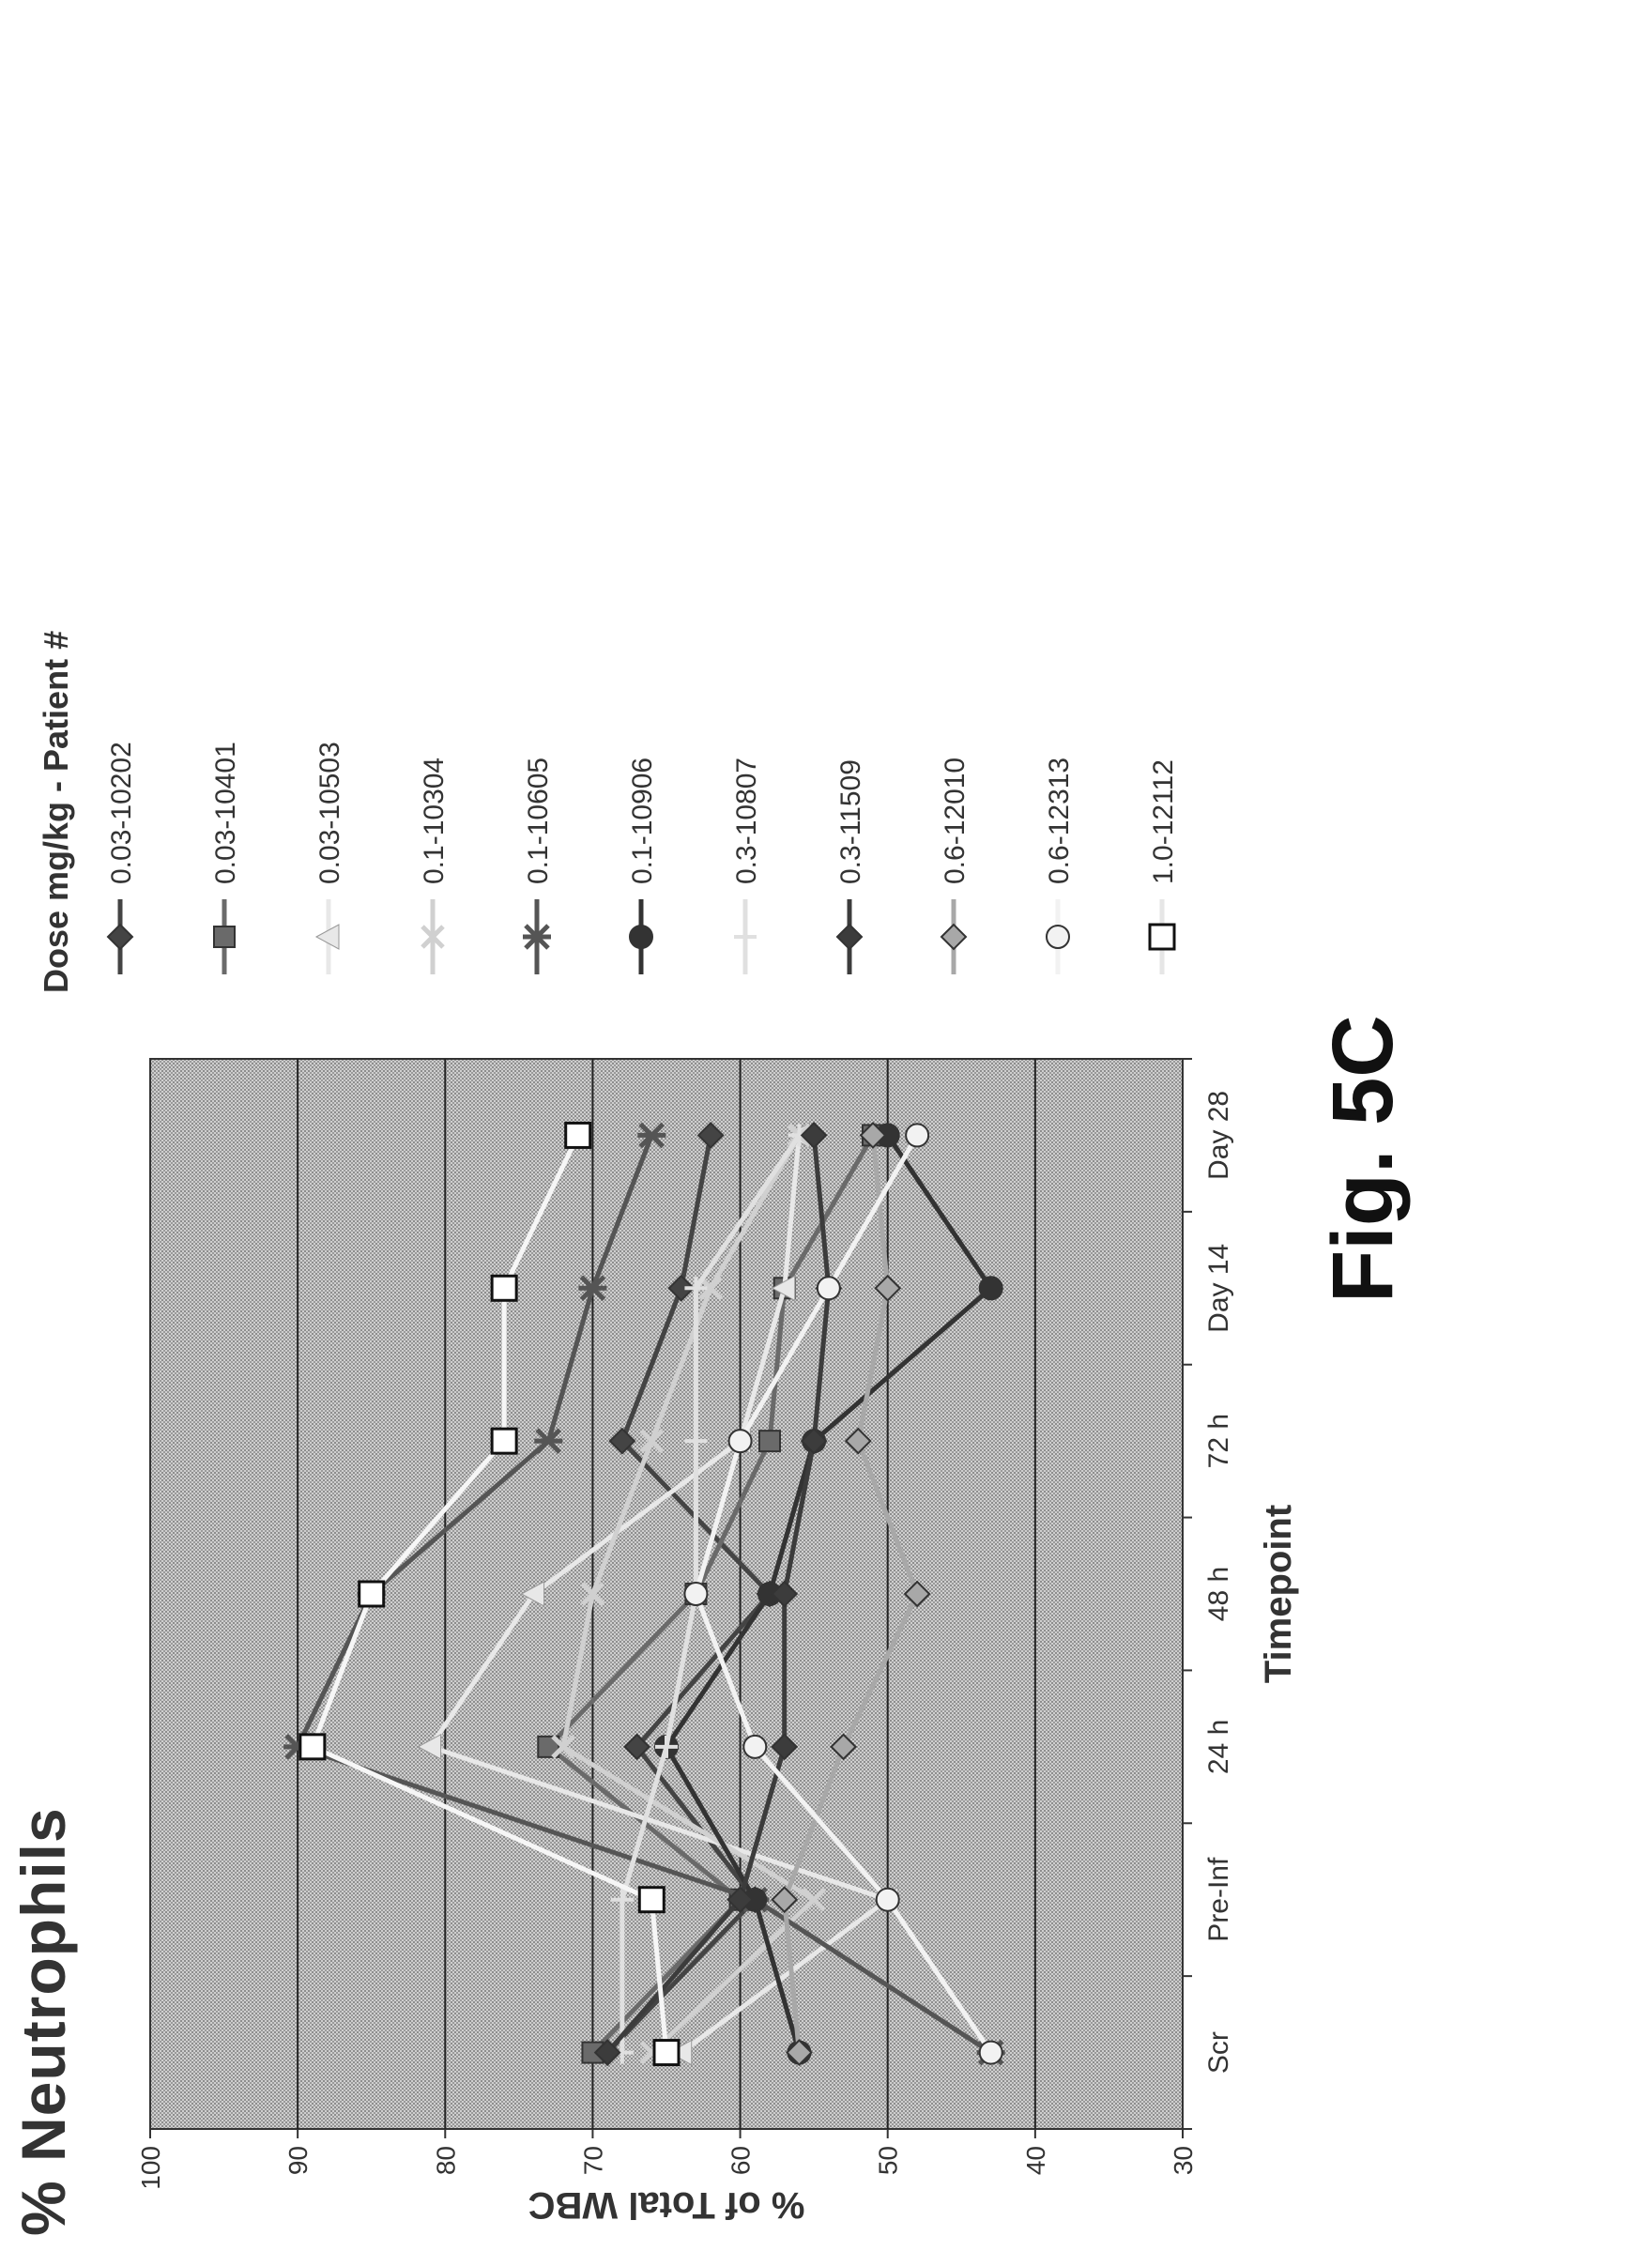  Describe the element at coordinates (43, 2021) in the screenshot. I see `chart-title: % Neutrophils` at that location.